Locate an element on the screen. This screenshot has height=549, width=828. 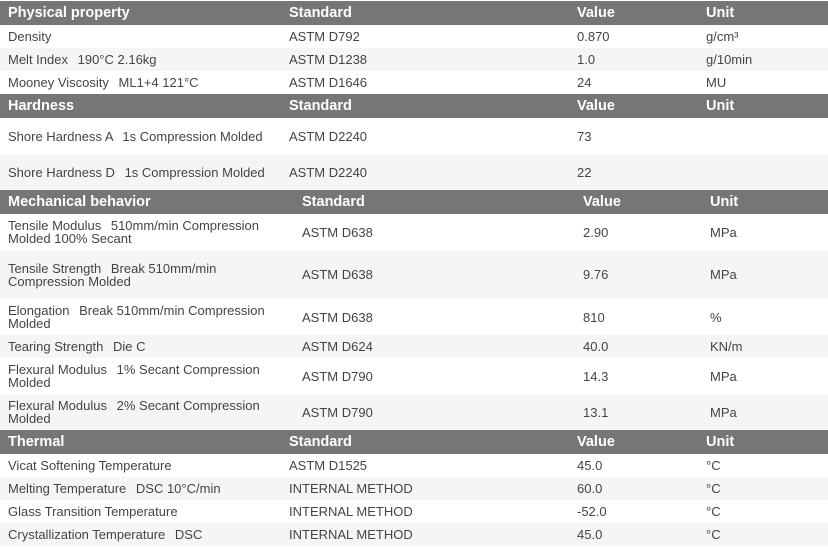
test-condition: 510mm/min Compression Molded 100% Secant is located at coordinates (133, 232).